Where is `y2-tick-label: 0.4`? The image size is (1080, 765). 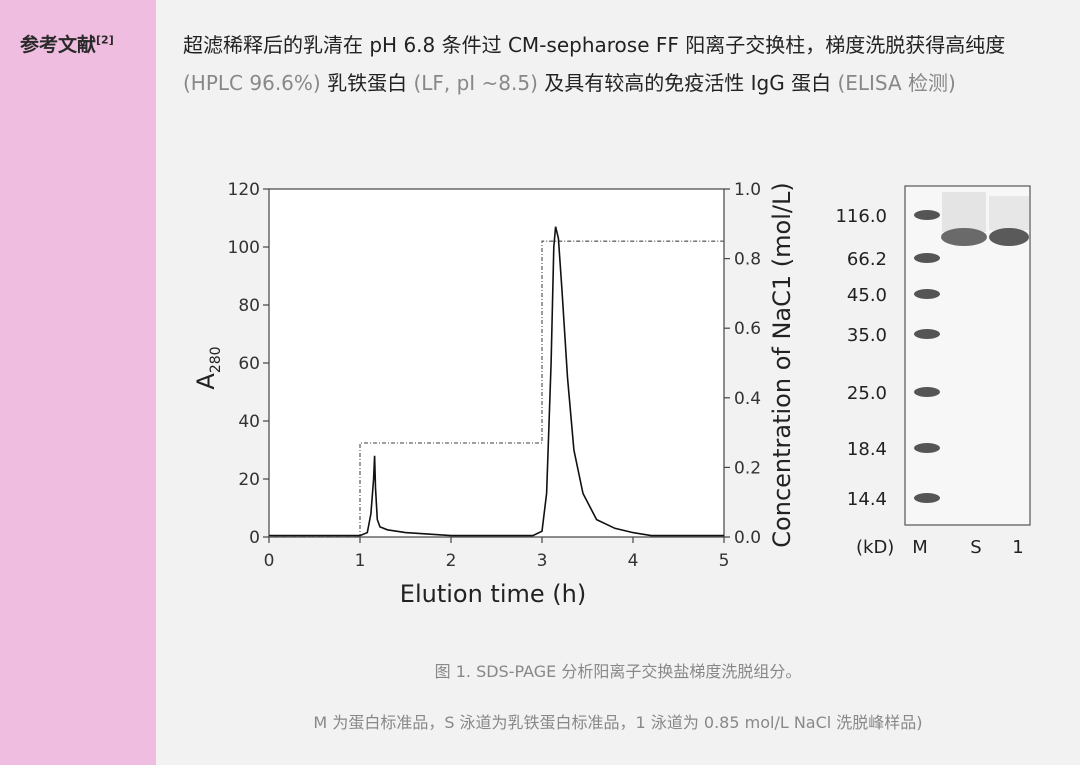 y2-tick-label: 0.4 is located at coordinates (747, 399).